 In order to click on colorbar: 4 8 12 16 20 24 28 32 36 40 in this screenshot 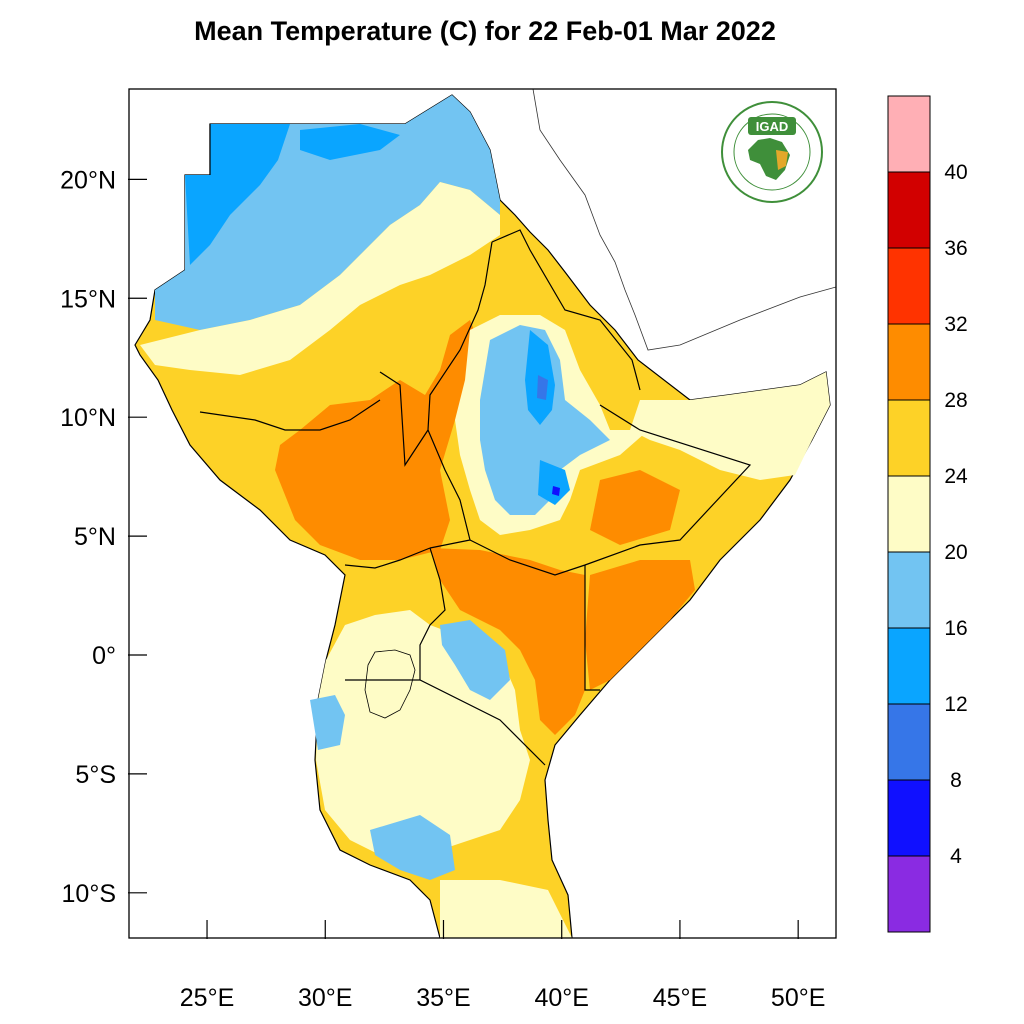, I will do `click(927, 514)`.